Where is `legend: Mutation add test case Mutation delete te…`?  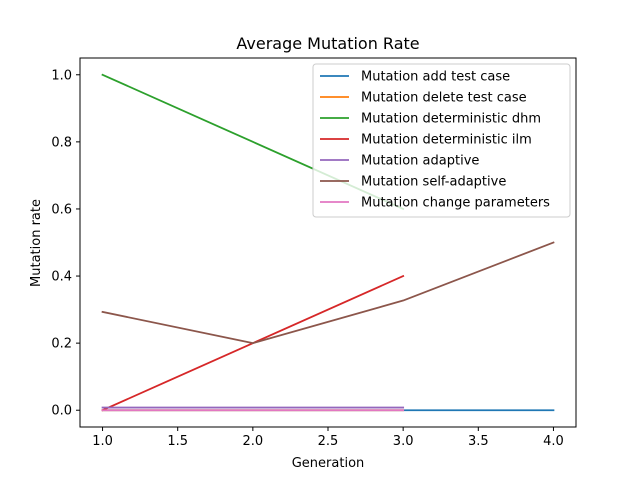
legend: Mutation add test case Mutation delete te… is located at coordinates (441, 140).